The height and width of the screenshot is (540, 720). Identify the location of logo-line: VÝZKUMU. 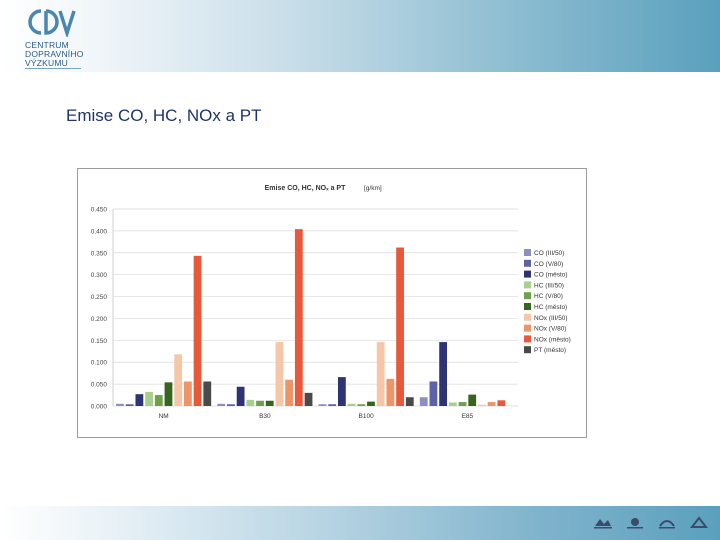
(46, 63).